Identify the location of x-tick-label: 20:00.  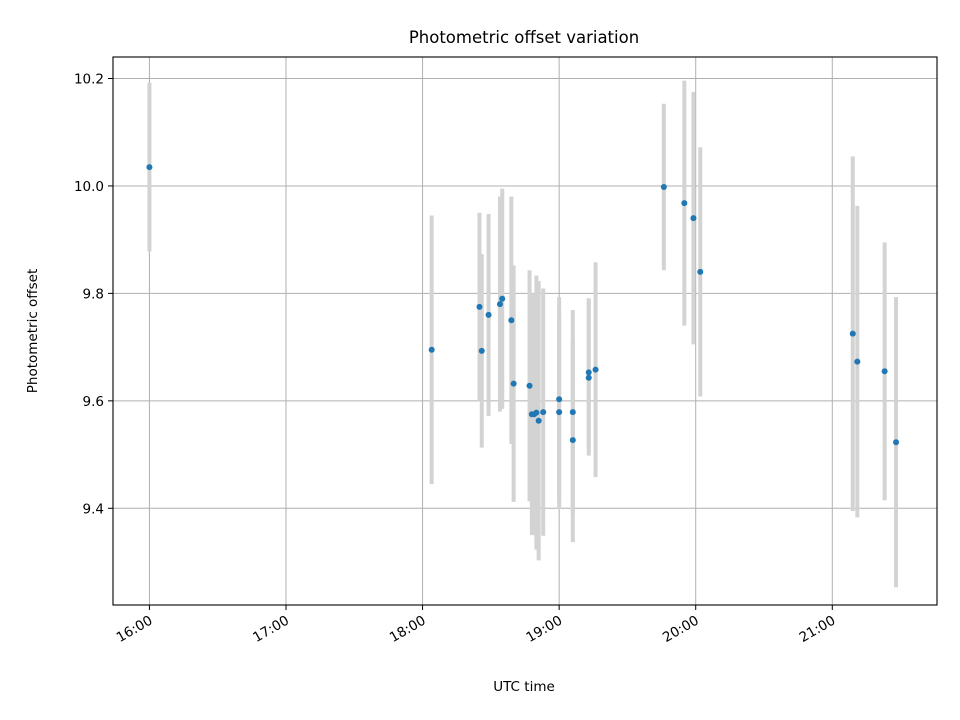
(681, 629).